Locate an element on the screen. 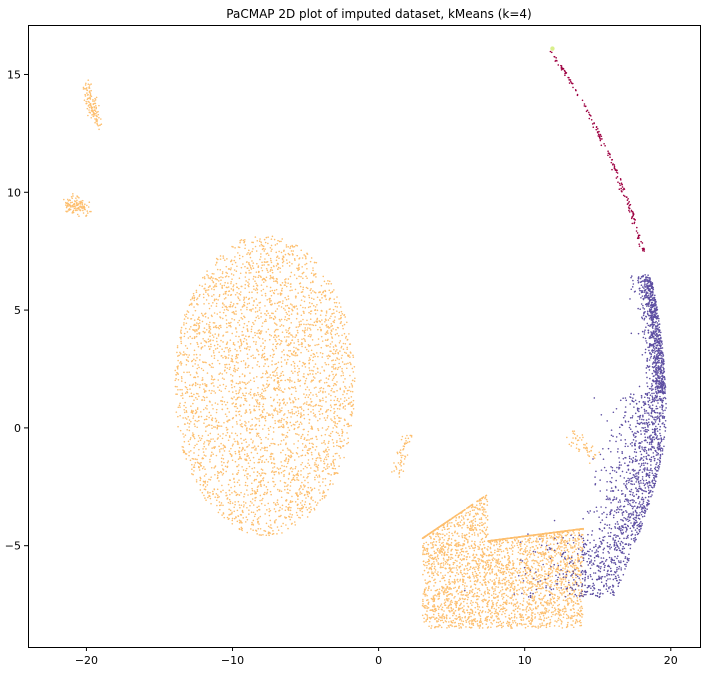 The image size is (709, 699). scatter-point-s0-r0-2068 is located at coordinates (224, 310).